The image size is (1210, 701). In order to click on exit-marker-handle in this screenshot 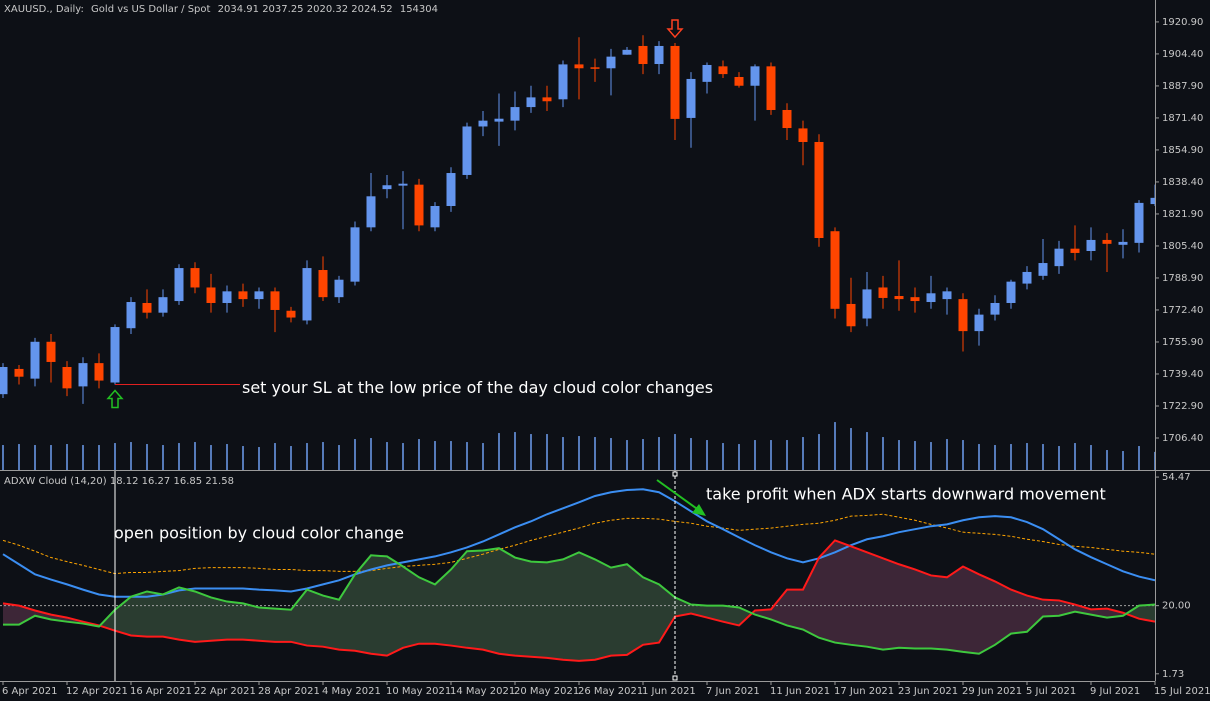, I will do `click(675, 678)`.